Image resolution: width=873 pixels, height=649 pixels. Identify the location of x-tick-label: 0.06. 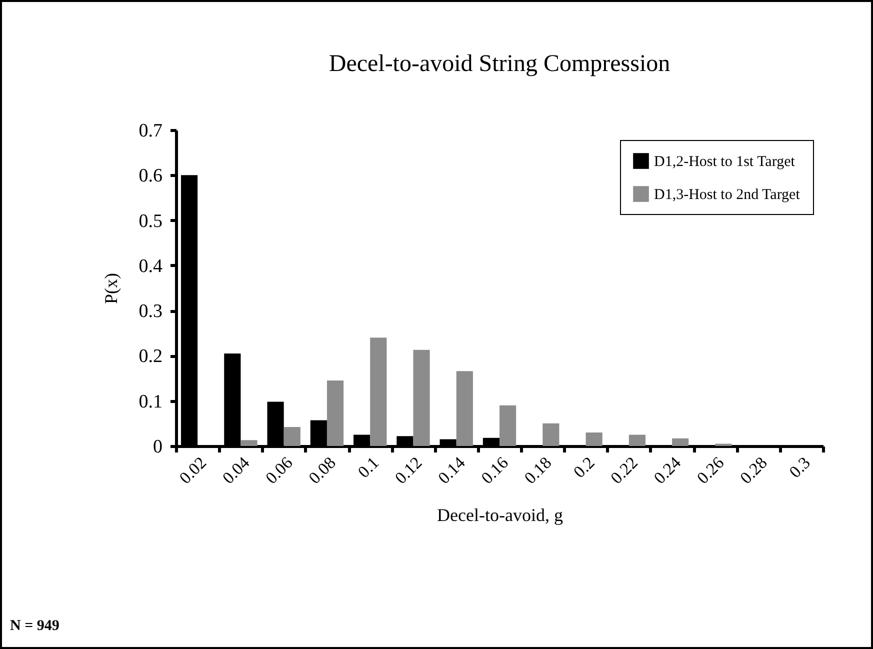
(279, 470).